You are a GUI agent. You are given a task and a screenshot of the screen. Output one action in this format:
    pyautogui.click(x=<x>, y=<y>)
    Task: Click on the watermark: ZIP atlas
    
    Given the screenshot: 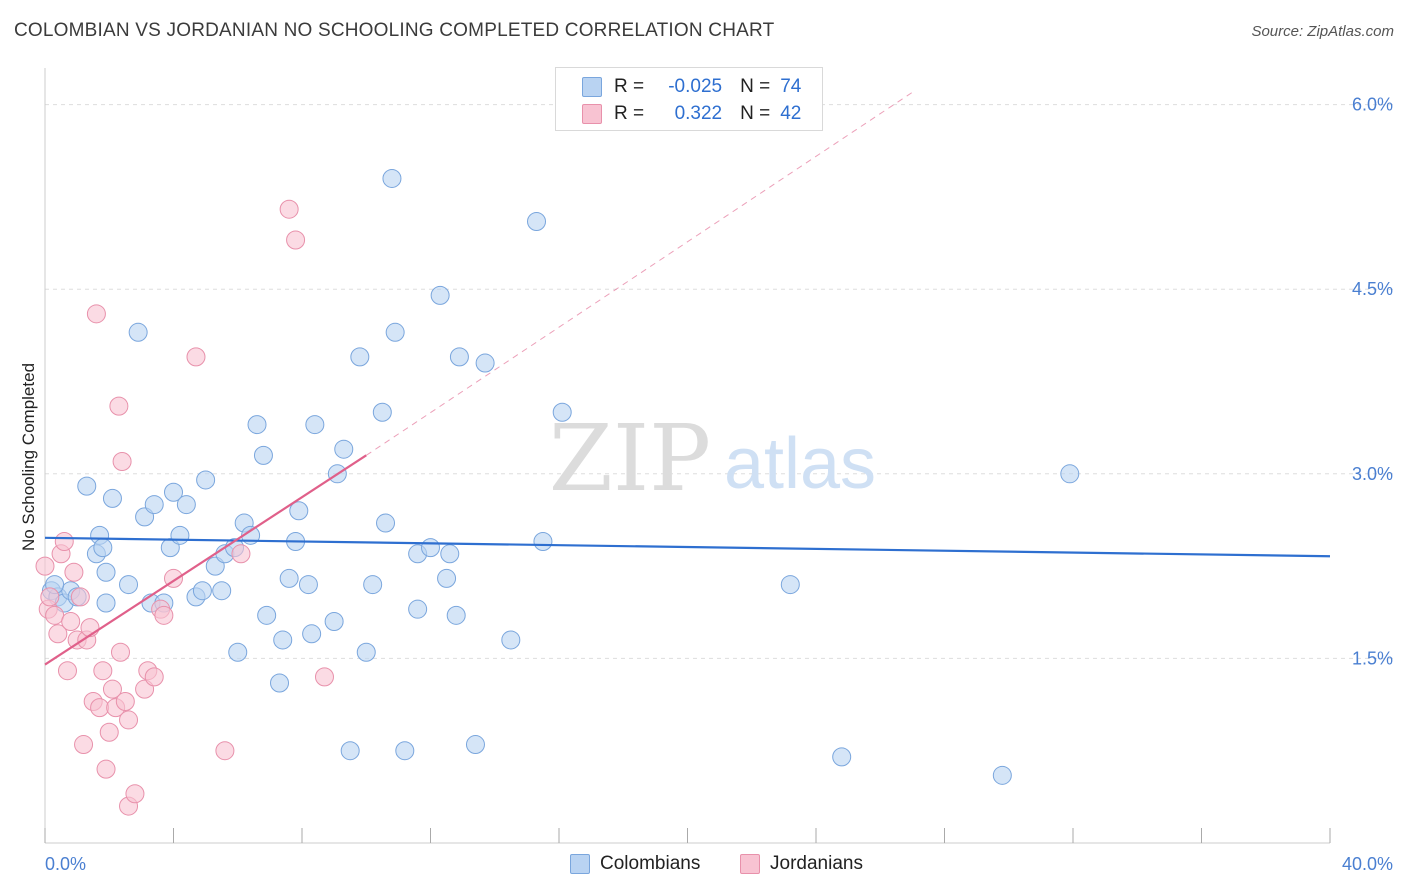 What is the action you would take?
    pyautogui.click(x=712, y=458)
    